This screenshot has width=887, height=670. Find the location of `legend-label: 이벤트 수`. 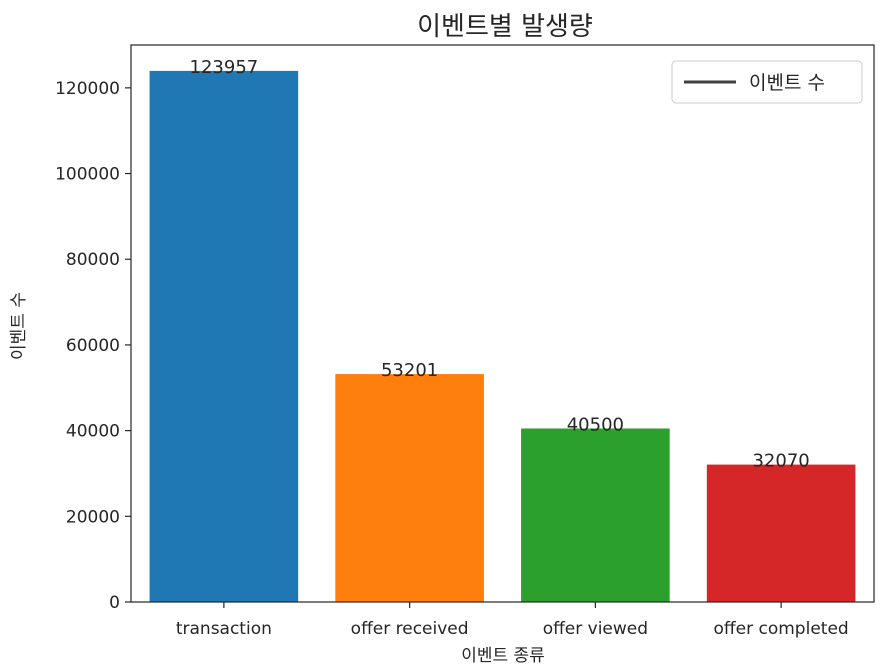

legend-label: 이벤트 수 is located at coordinates (787, 83).